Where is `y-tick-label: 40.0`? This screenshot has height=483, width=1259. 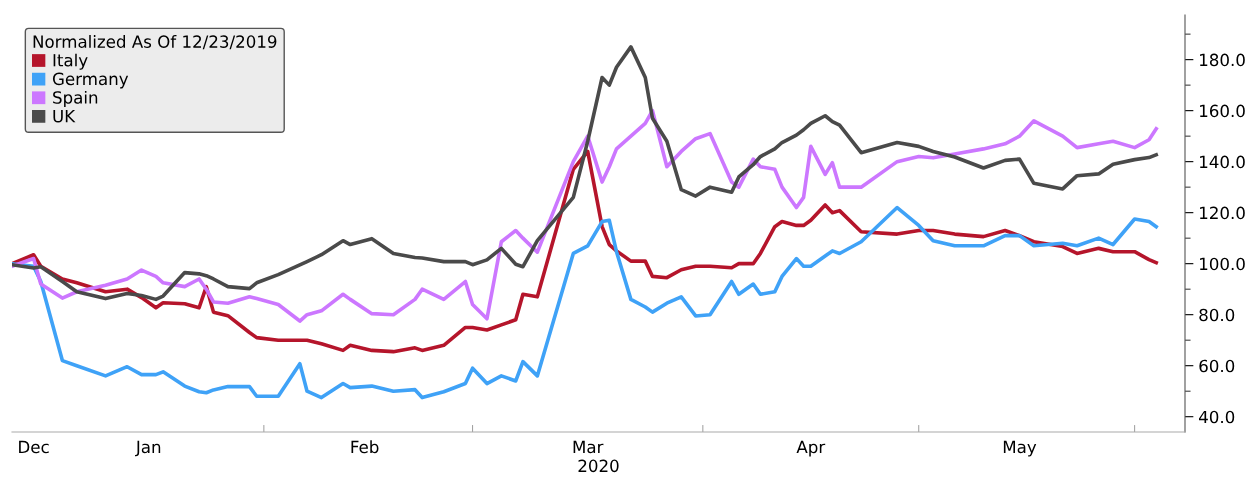
y-tick-label: 40.0 is located at coordinates (1217, 417).